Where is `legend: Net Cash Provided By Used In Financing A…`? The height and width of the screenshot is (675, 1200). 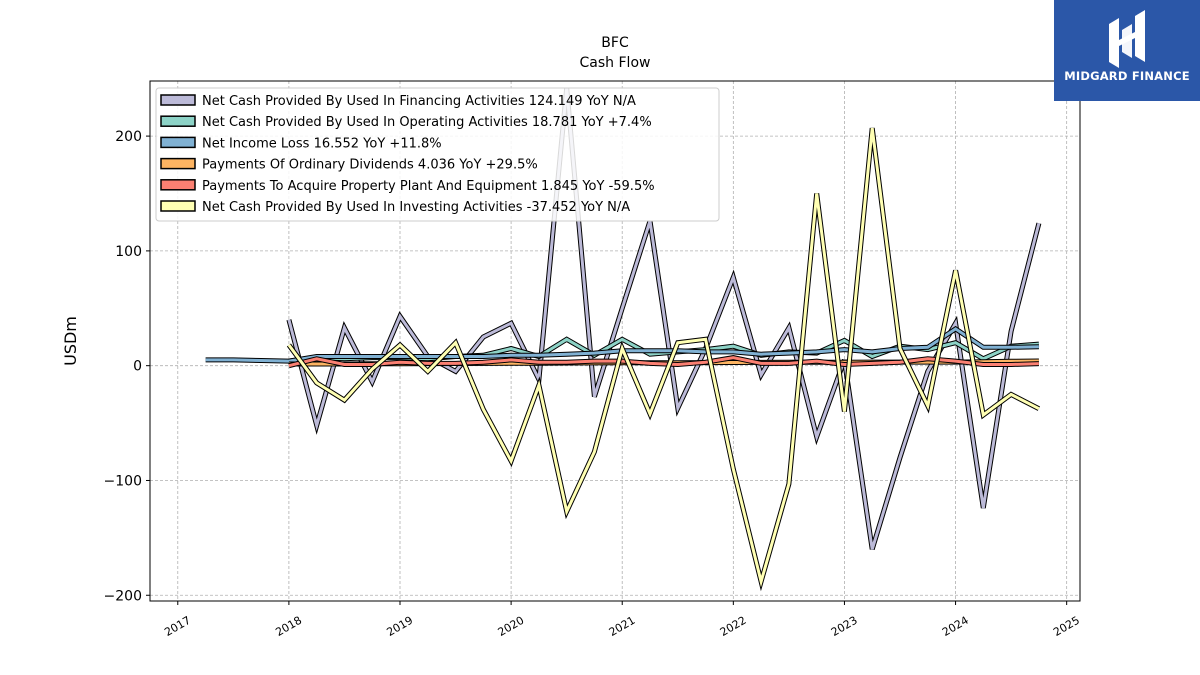
legend: Net Cash Provided By Used In Financing A… is located at coordinates (437, 154).